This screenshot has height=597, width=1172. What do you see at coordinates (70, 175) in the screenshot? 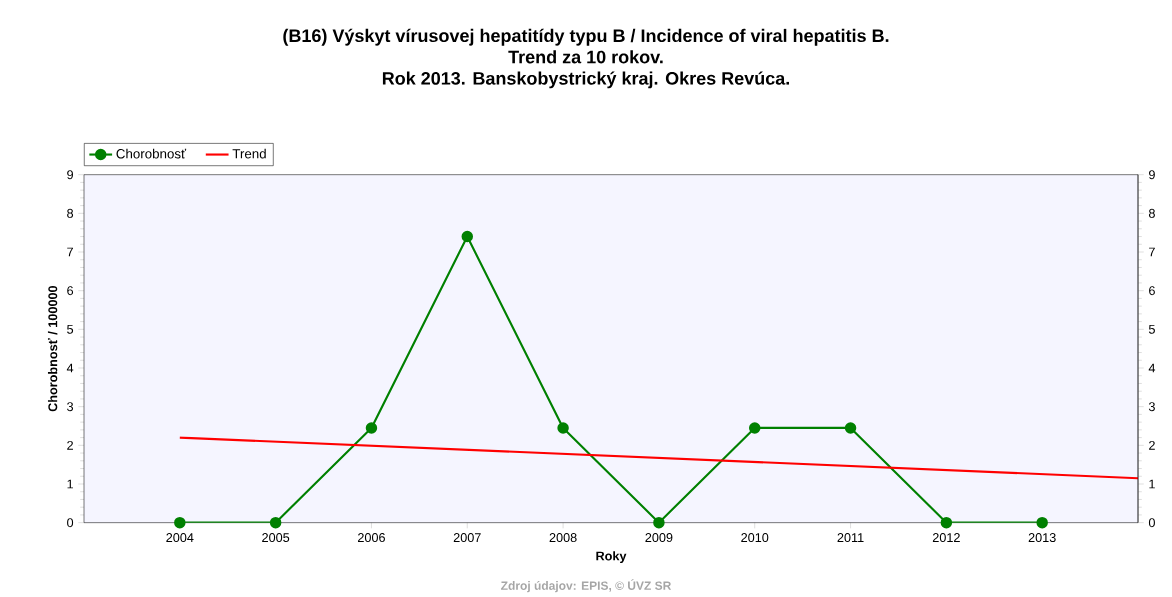
I see `y-tick-label: 9` at bounding box center [70, 175].